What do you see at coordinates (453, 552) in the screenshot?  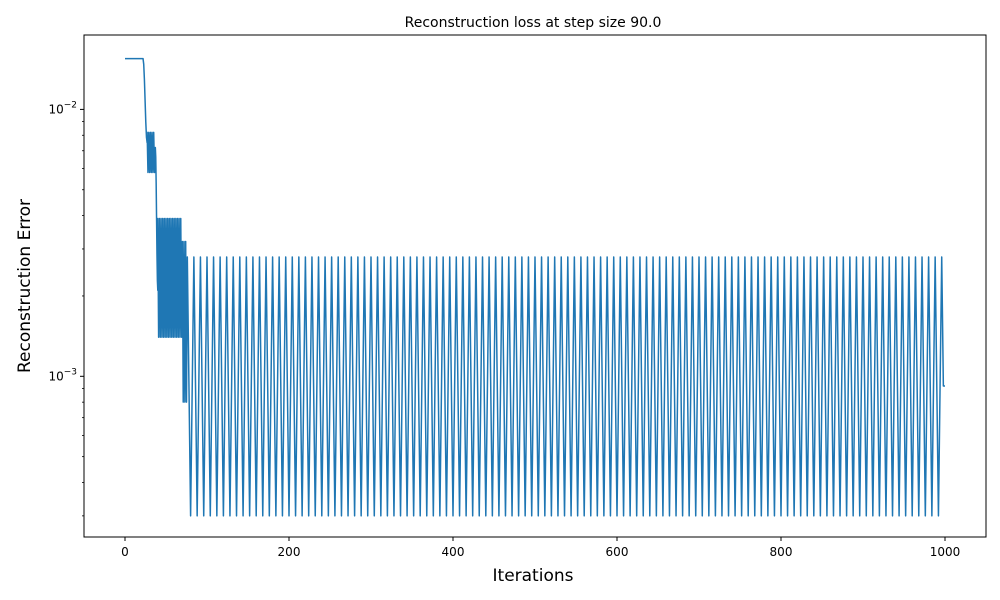 I see `x-tick-label: 400` at bounding box center [453, 552].